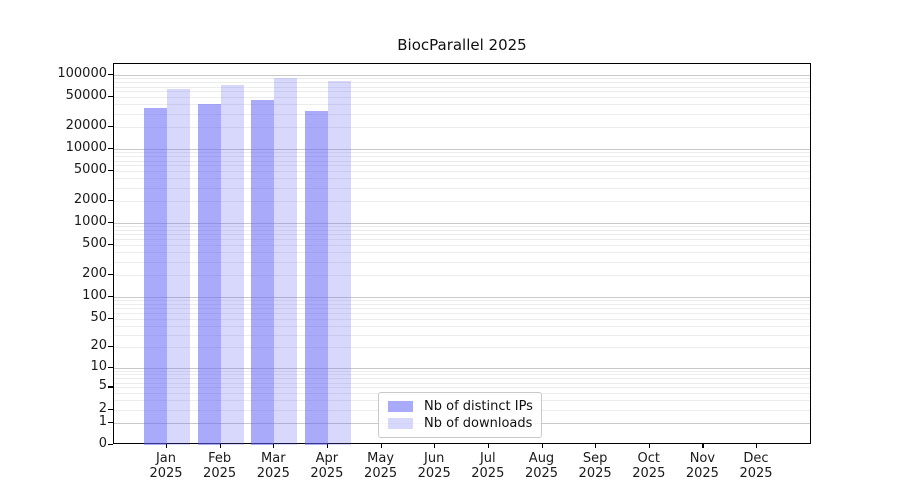 The height and width of the screenshot is (500, 900). I want to click on x-tick-month: Oct, so click(649, 458).